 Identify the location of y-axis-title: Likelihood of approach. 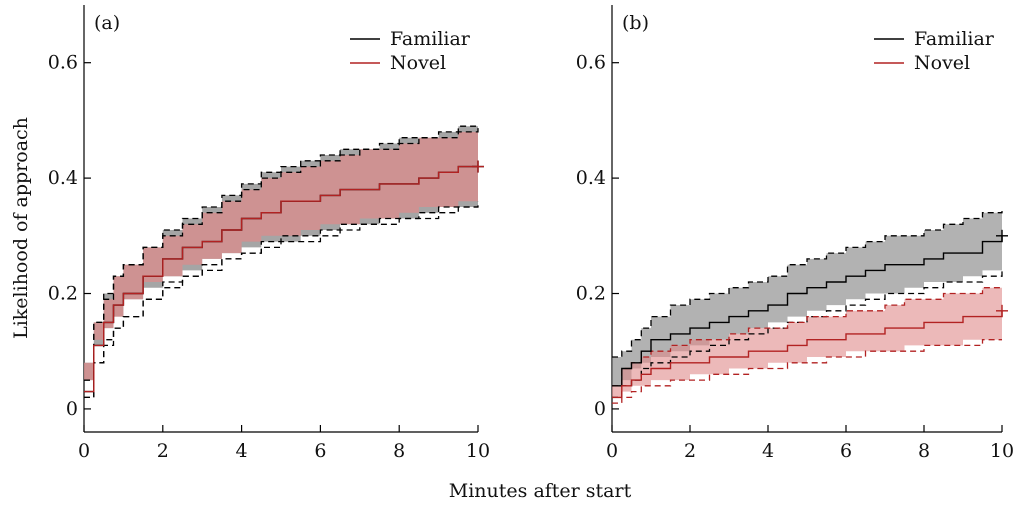
(21, 228).